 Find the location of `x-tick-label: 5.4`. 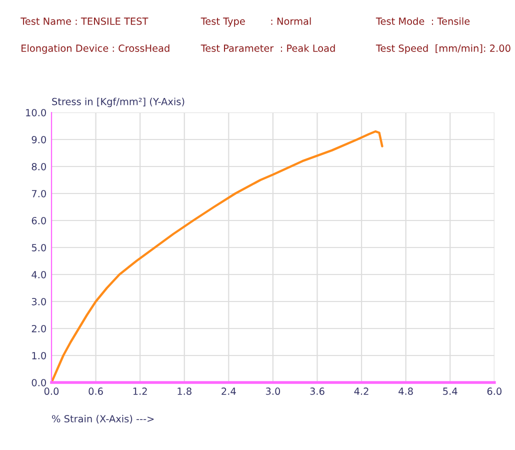

x-tick-label: 5.4 is located at coordinates (450, 391).